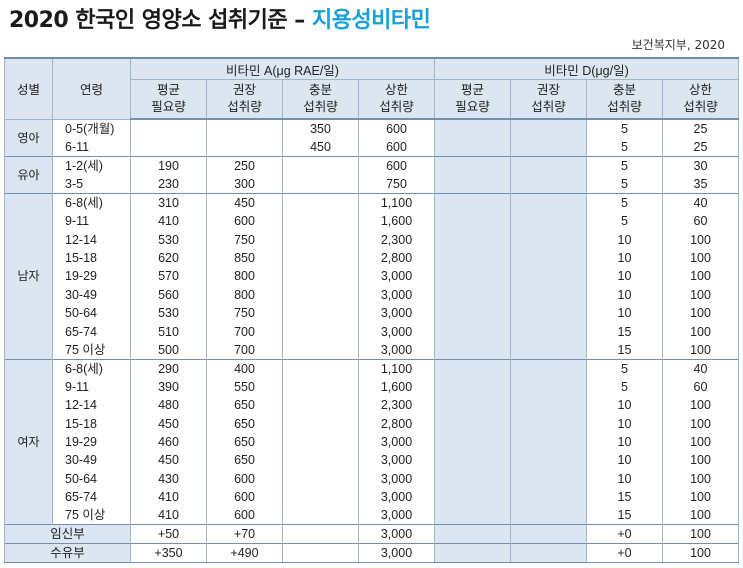 The width and height of the screenshot is (743, 568). I want to click on table-row: 50-64 530 750 3,000 10 100, so click(372, 313).